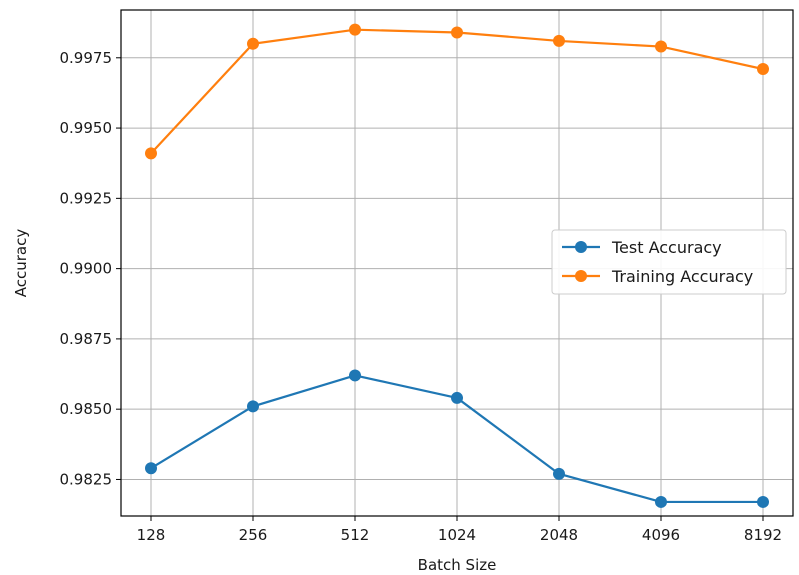 This screenshot has width=799, height=575. Describe the element at coordinates (666, 247) in the screenshot. I see `legend-label: Test Accuracy` at that location.